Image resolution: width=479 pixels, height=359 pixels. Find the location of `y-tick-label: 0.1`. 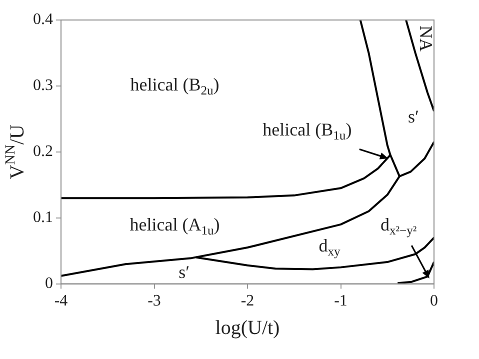

y-tick-label: 0.1 is located at coordinates (43, 217).